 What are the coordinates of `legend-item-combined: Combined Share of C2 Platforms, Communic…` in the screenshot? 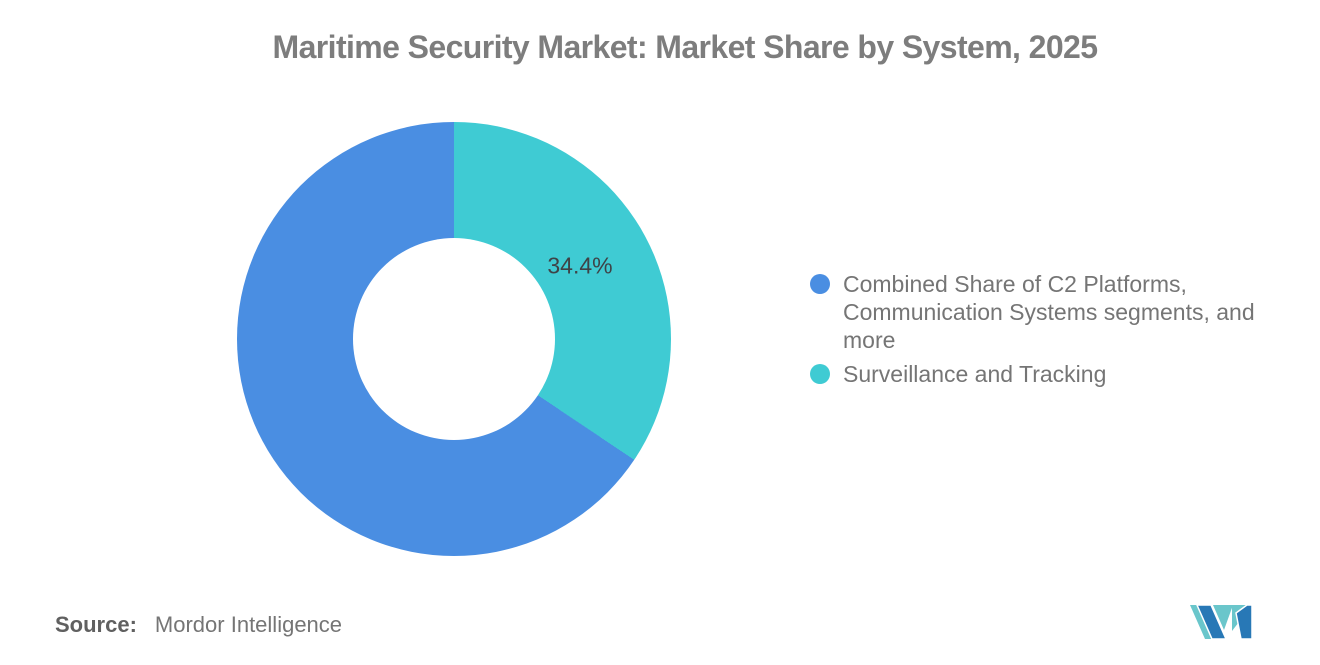 It's located at (1060, 312).